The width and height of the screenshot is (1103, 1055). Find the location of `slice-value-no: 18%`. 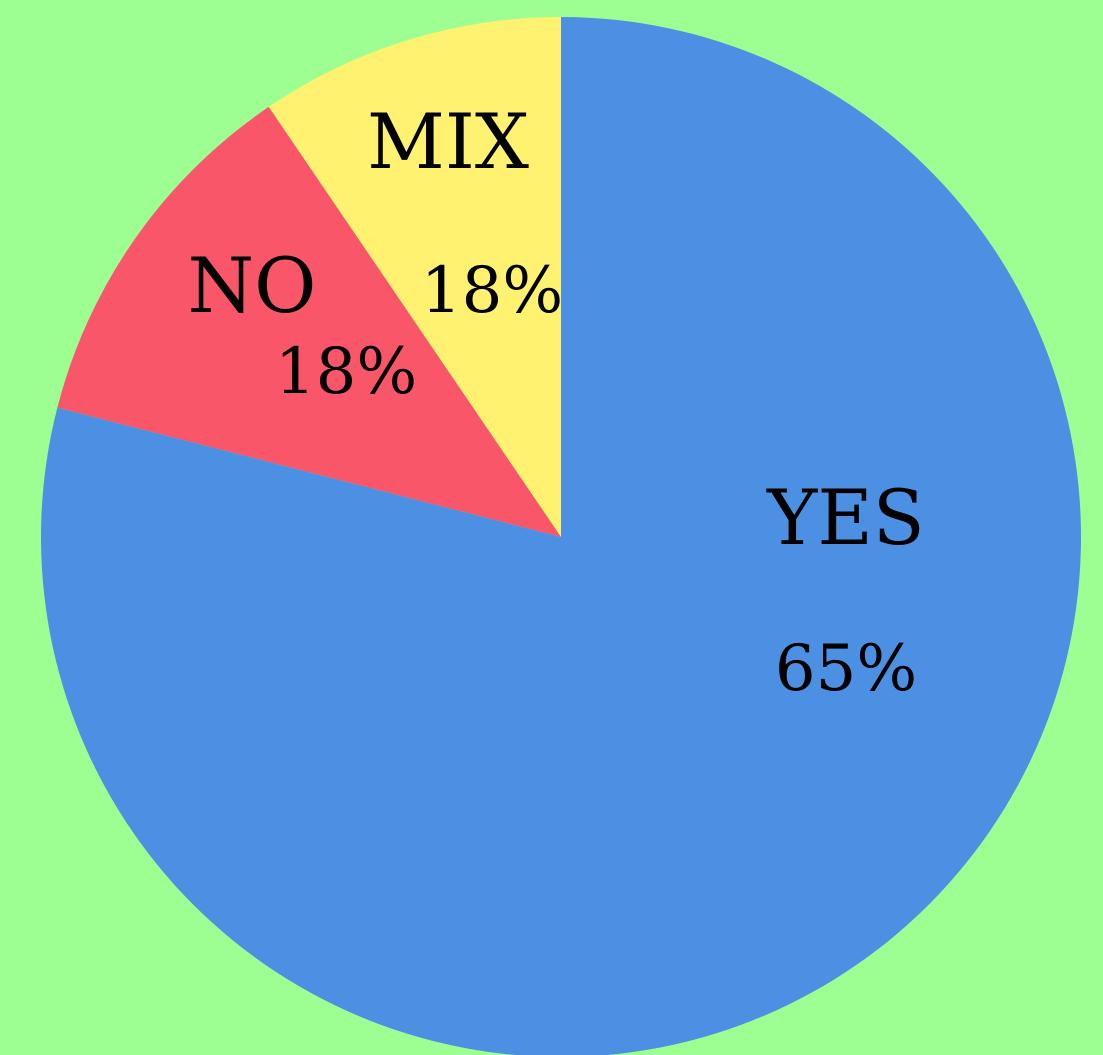

slice-value-no: 18% is located at coordinates (346, 372).